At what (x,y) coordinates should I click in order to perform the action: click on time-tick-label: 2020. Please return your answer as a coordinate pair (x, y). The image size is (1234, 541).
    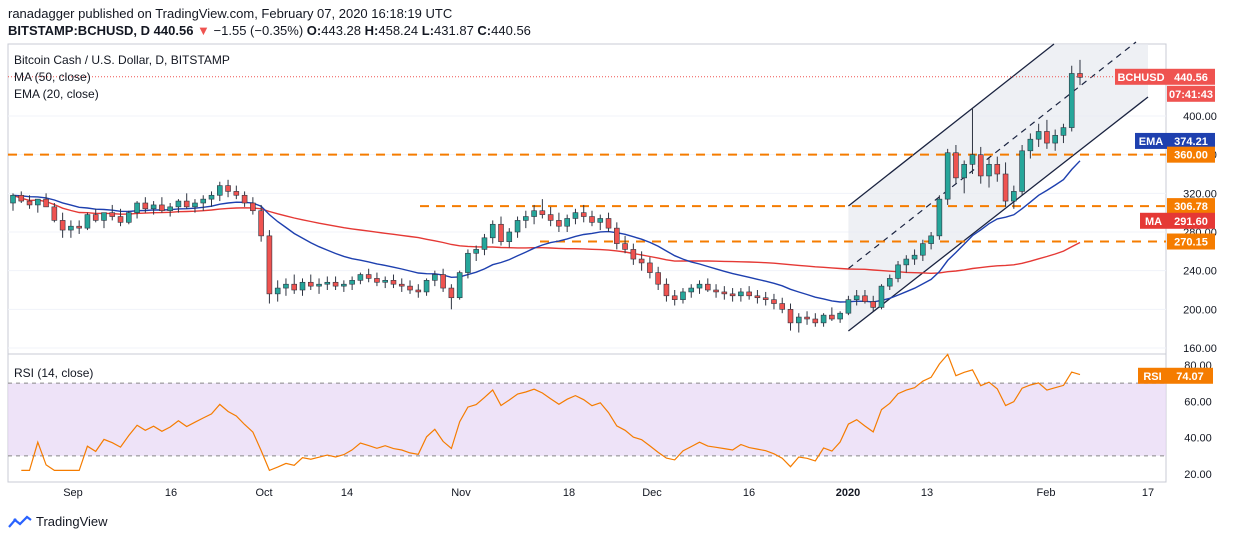
    Looking at the image, I should click on (848, 493).